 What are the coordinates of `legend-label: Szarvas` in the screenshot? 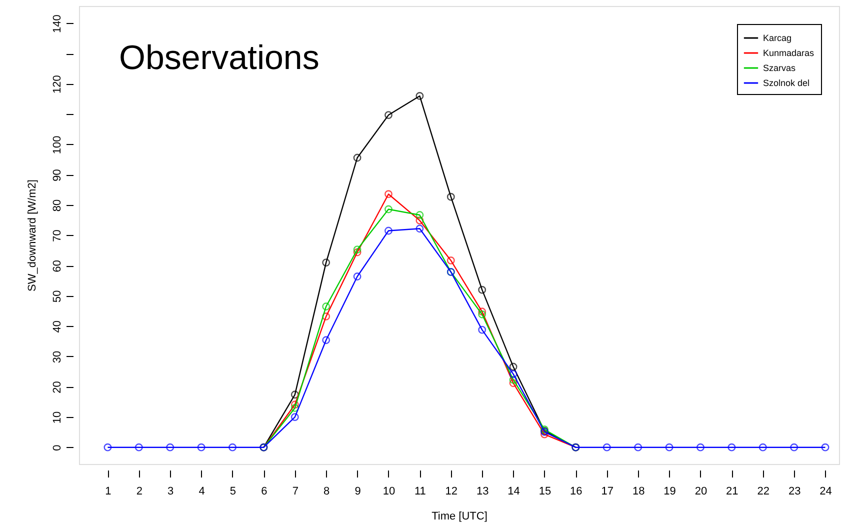 It's located at (779, 68).